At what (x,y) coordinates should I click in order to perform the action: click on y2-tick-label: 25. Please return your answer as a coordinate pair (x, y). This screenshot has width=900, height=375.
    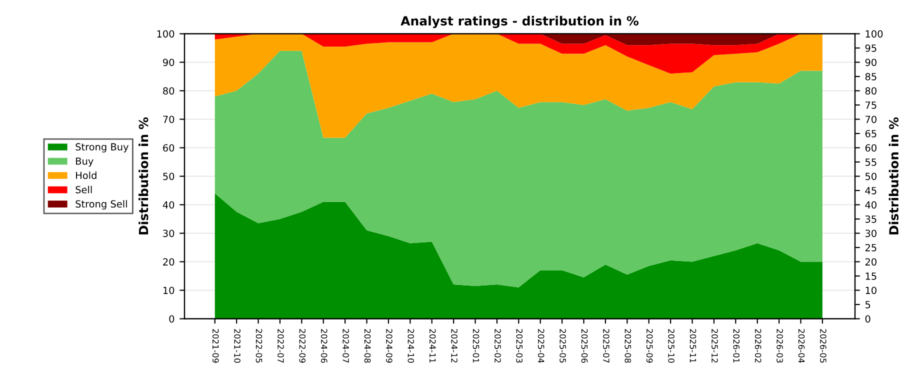
    Looking at the image, I should click on (870, 248).